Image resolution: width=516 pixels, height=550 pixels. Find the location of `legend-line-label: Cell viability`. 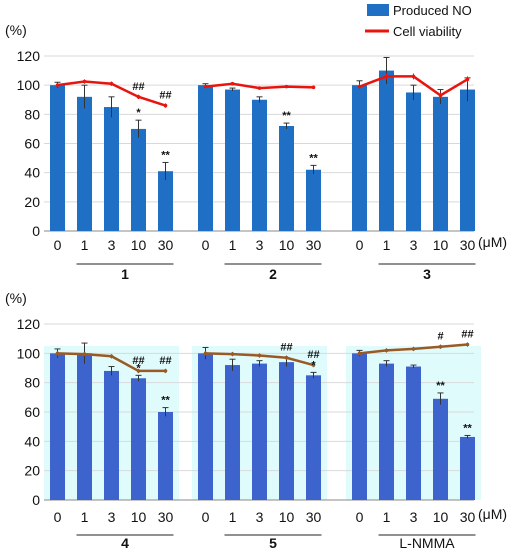

legend-line-label: Cell viability is located at coordinates (427, 31).